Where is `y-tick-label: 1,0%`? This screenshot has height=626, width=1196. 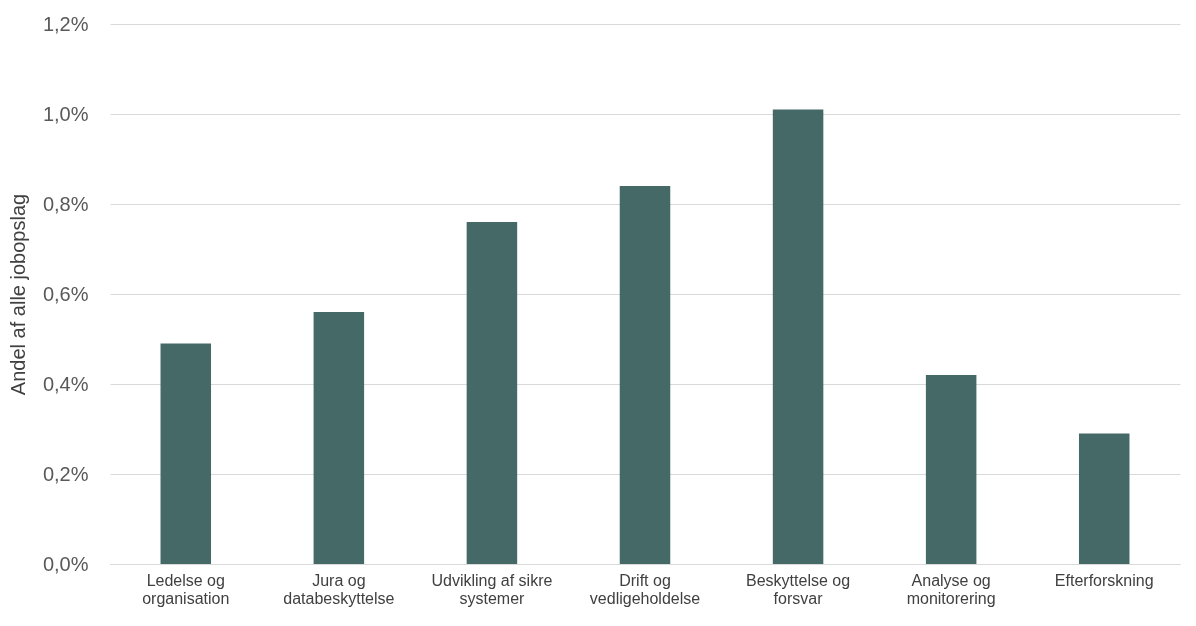 y-tick-label: 1,0% is located at coordinates (65, 113).